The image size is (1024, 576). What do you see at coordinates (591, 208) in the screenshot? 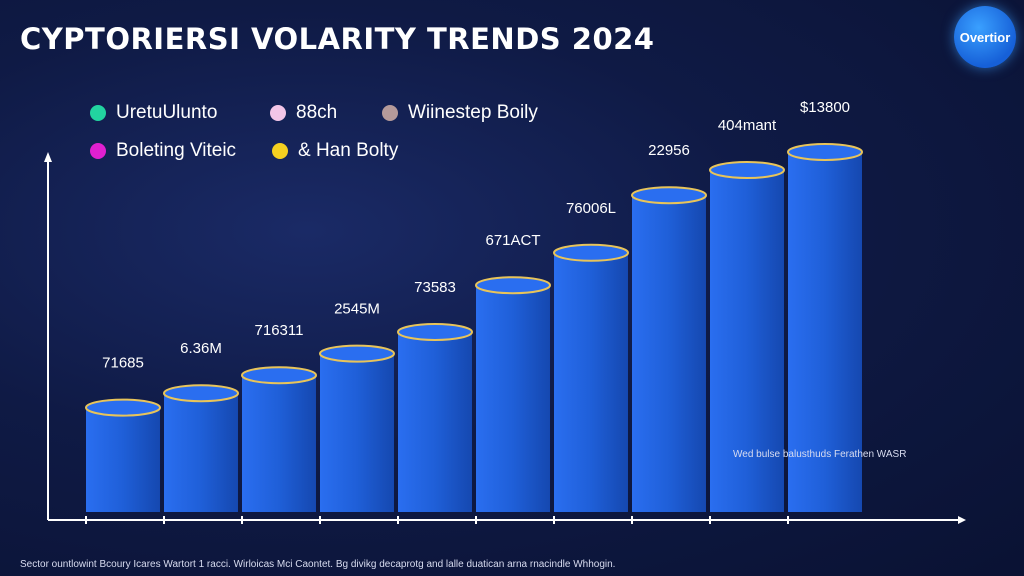
I see `value-label: 76006L` at bounding box center [591, 208].